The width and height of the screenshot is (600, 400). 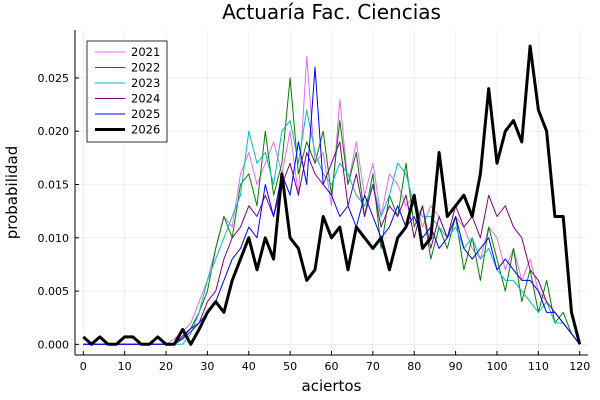 What do you see at coordinates (145, 114) in the screenshot?
I see `legend-label-2025: 2025` at bounding box center [145, 114].